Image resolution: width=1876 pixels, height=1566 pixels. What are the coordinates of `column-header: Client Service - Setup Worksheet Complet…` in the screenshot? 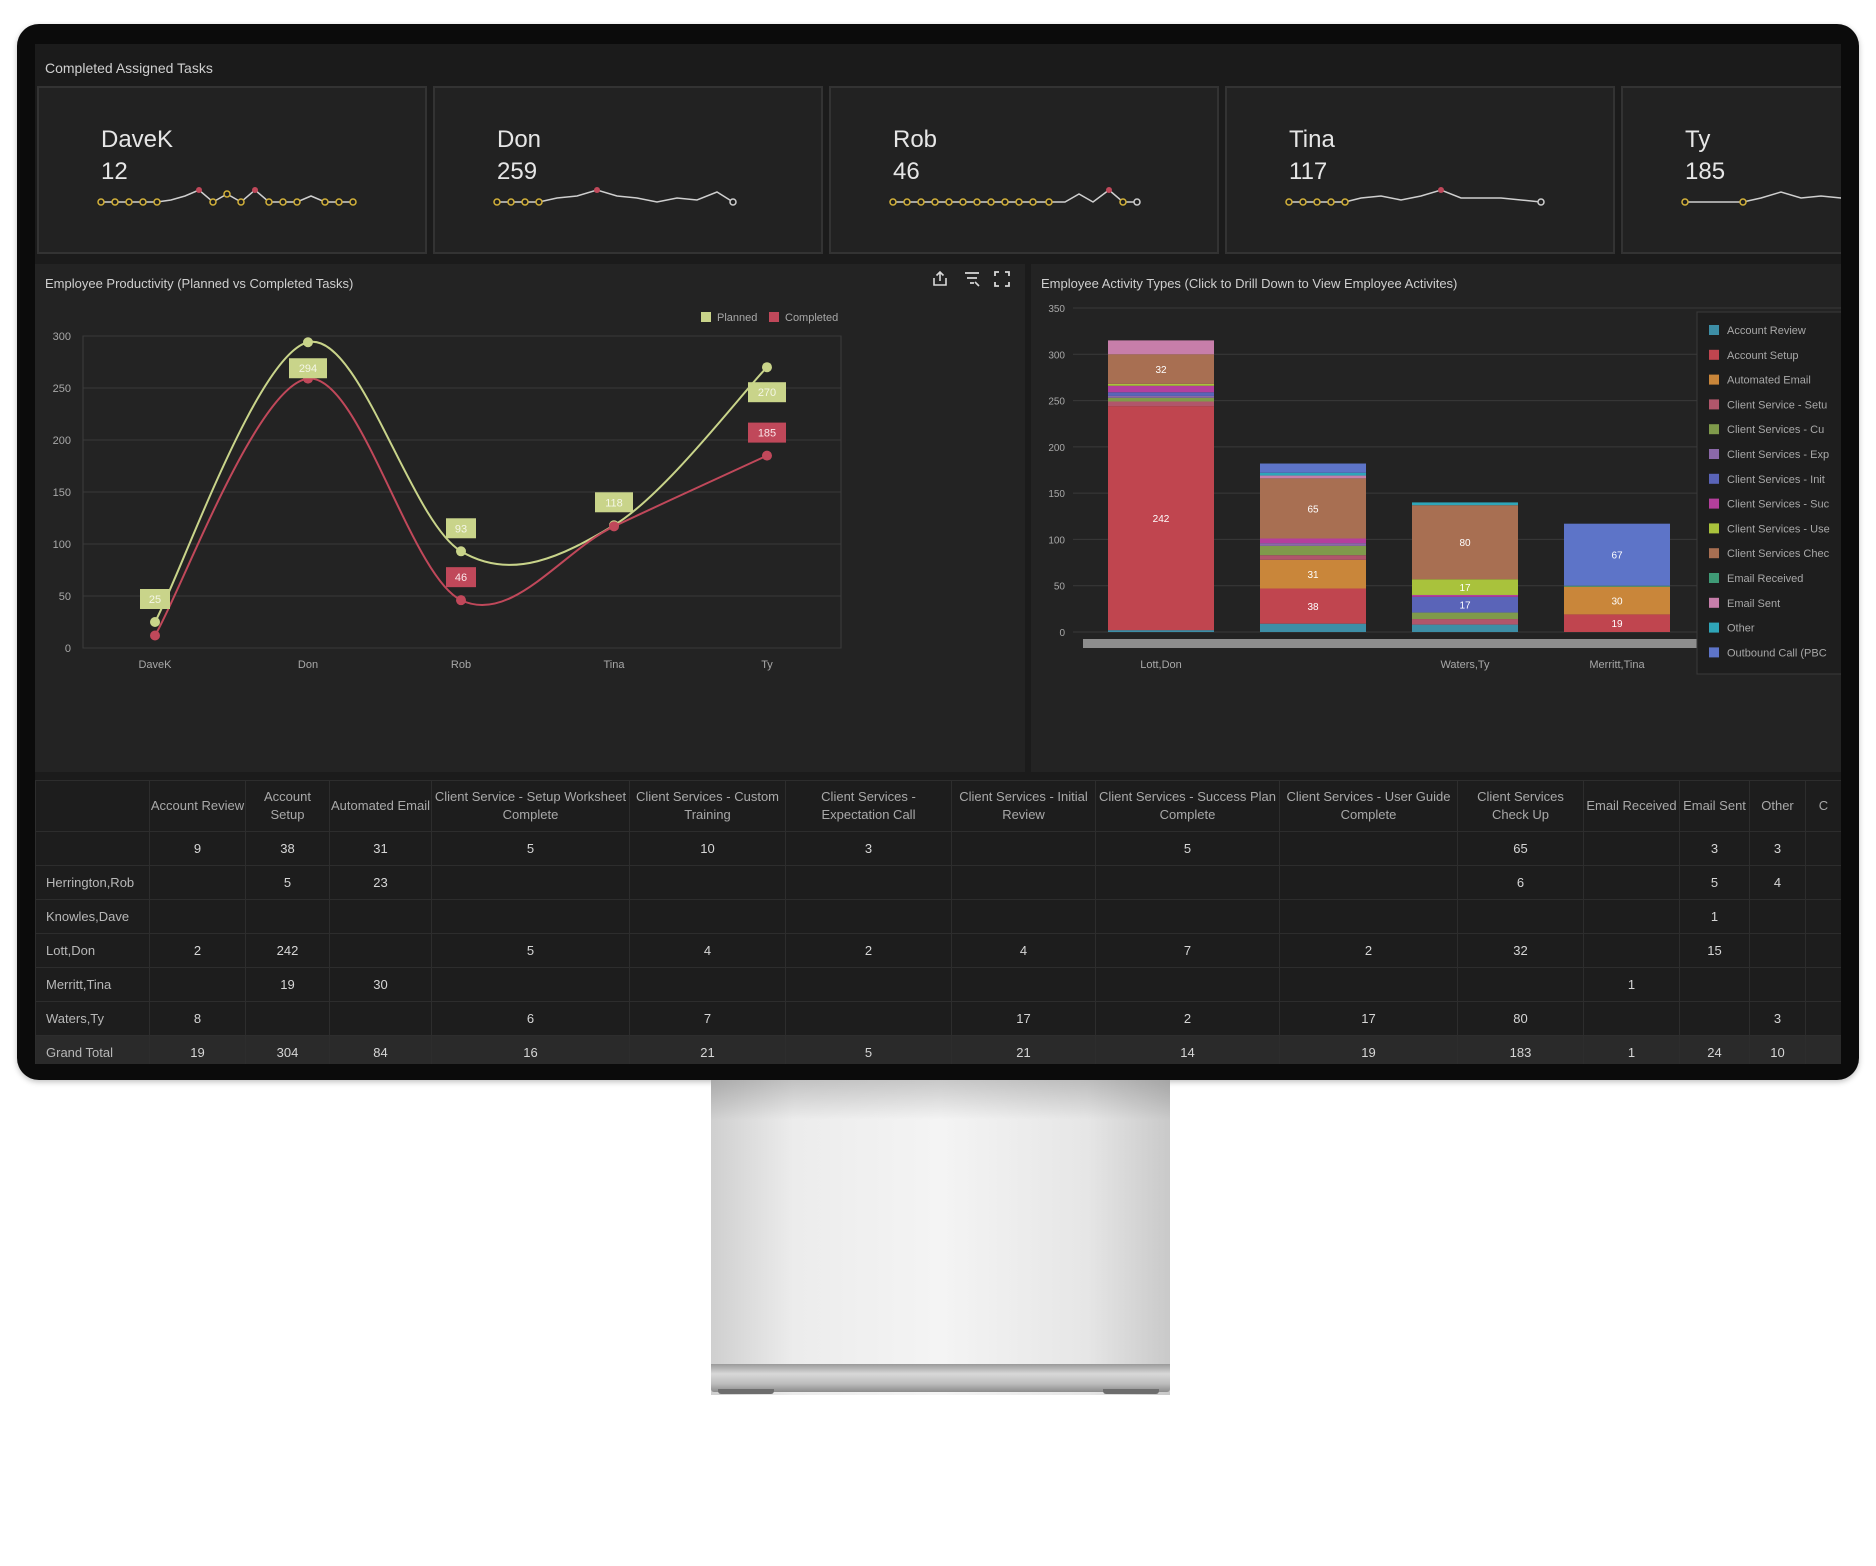 It's located at (530, 806).